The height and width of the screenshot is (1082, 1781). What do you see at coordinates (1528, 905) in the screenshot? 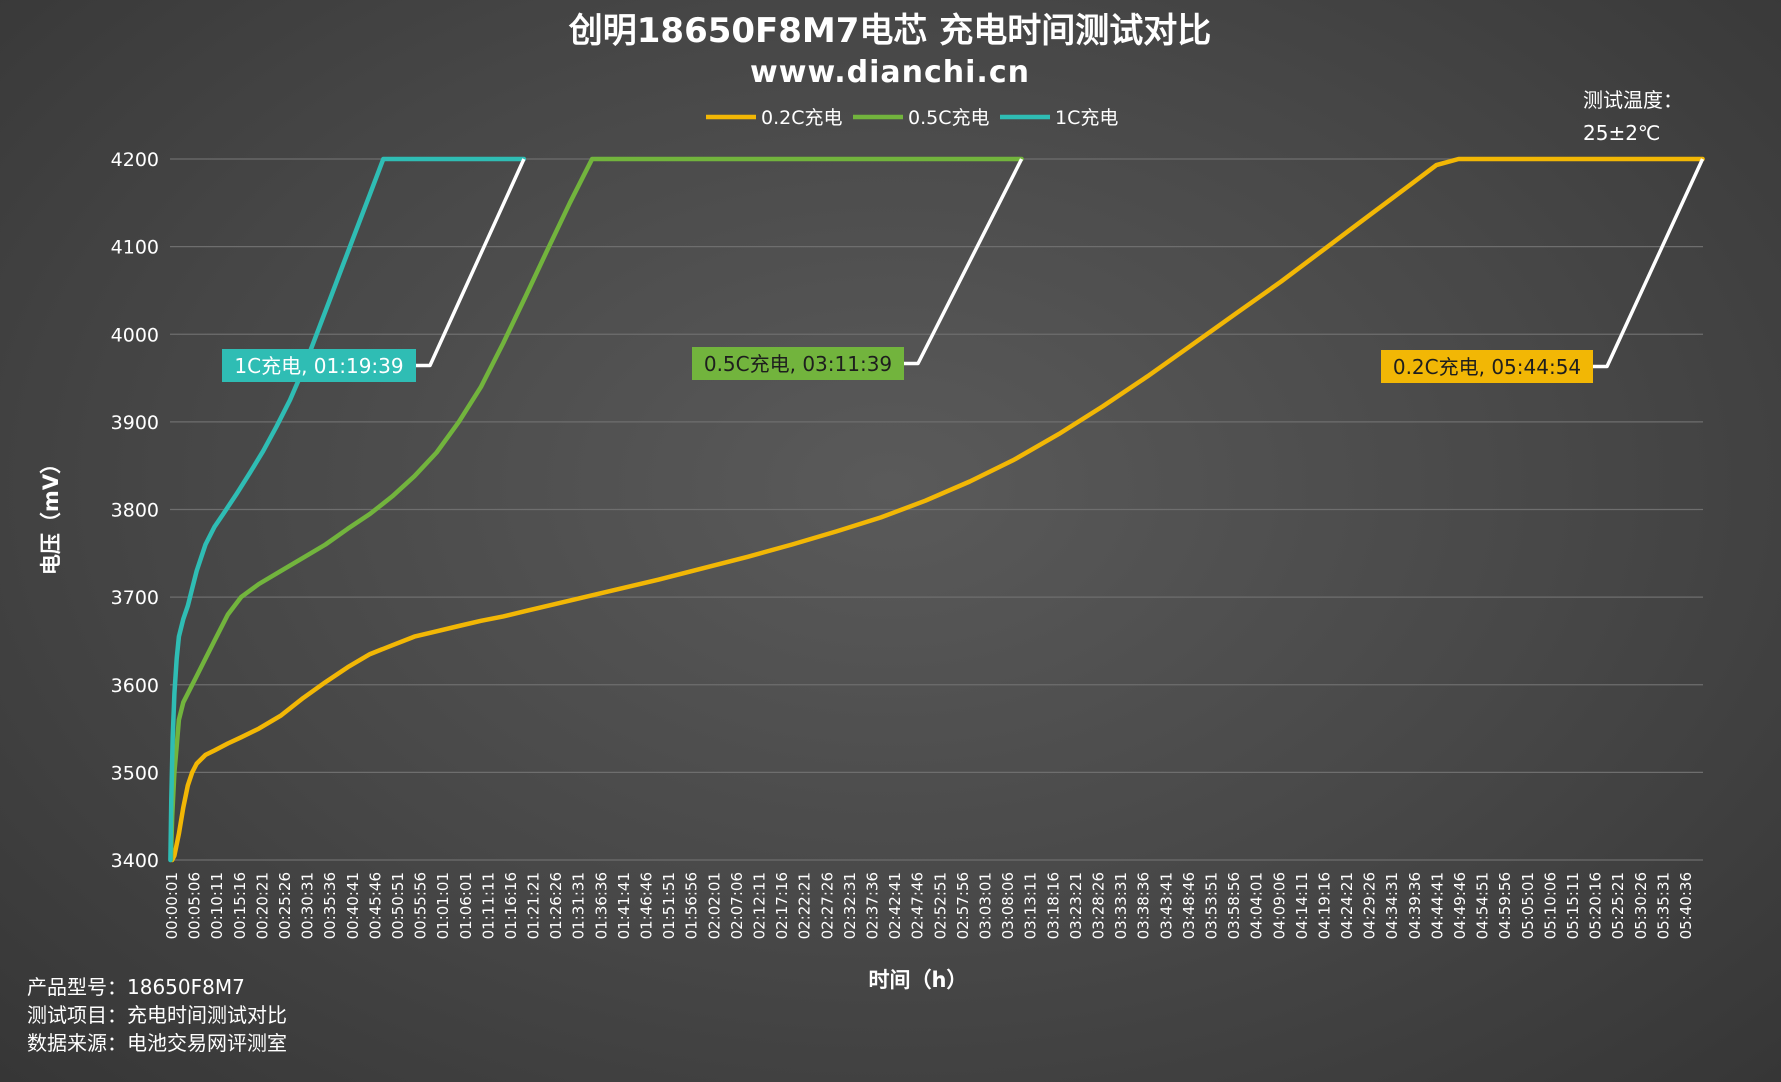
I see `x-tick-label: 05:05:01` at bounding box center [1528, 905].